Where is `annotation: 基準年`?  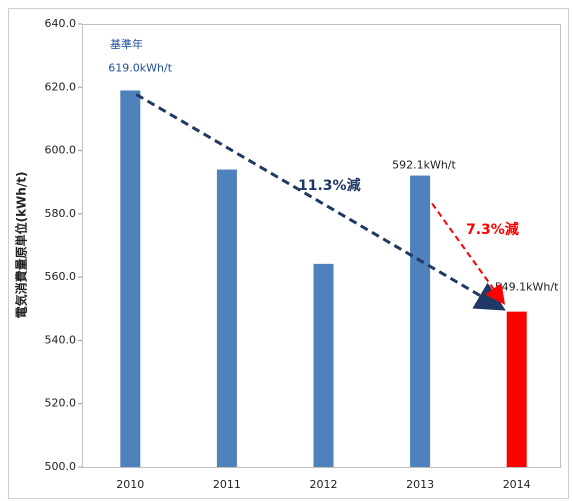
annotation: 基準年 is located at coordinates (126, 44).